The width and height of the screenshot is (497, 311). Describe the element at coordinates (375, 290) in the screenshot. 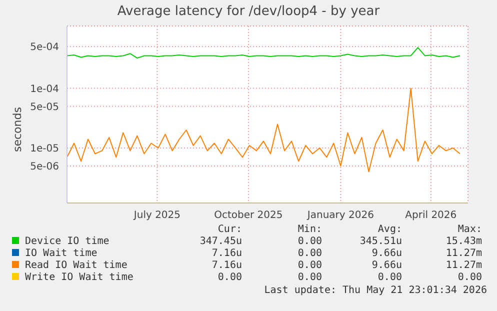

I see `text: Last update: Thu May 21 23:01:34 2026` at that location.